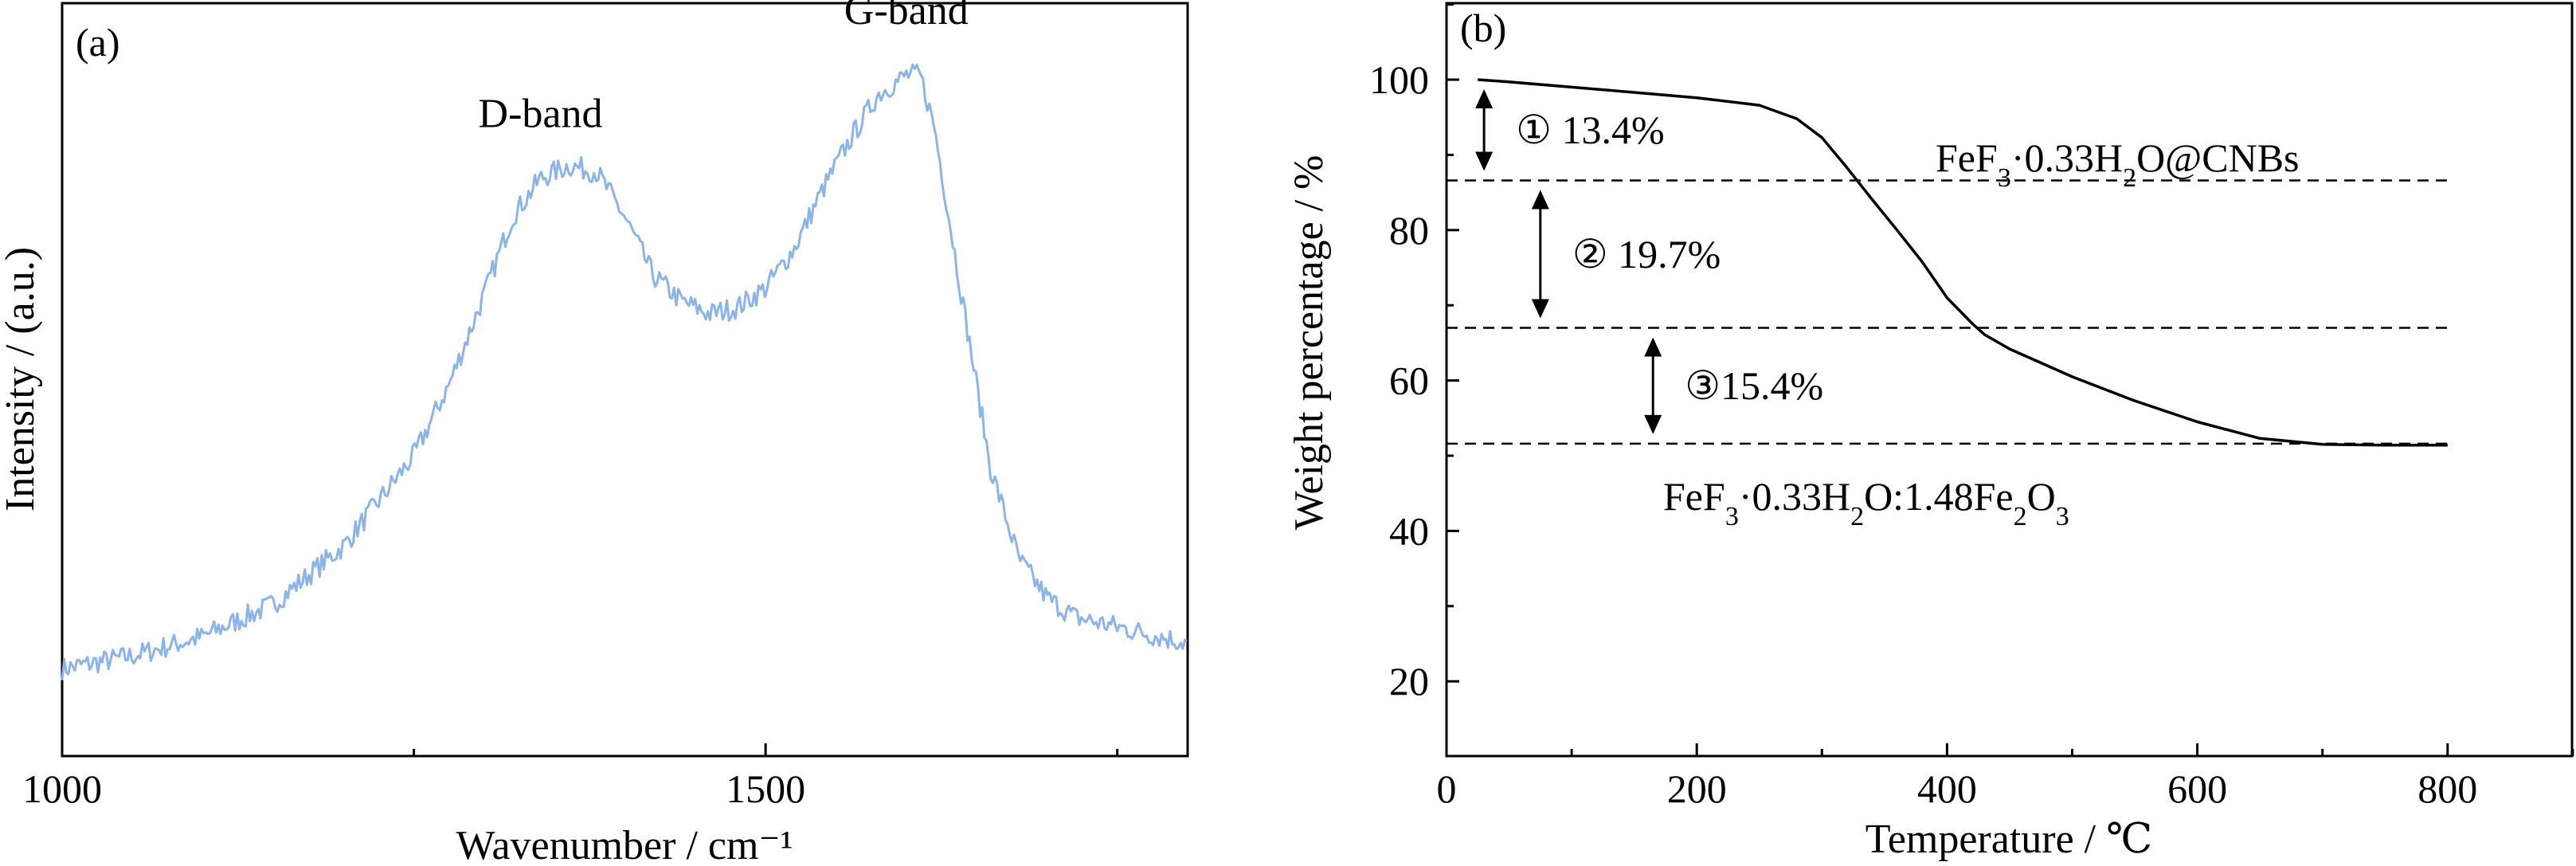  What do you see at coordinates (1947, 788) in the screenshot?
I see `x-tick-label: 400` at bounding box center [1947, 788].